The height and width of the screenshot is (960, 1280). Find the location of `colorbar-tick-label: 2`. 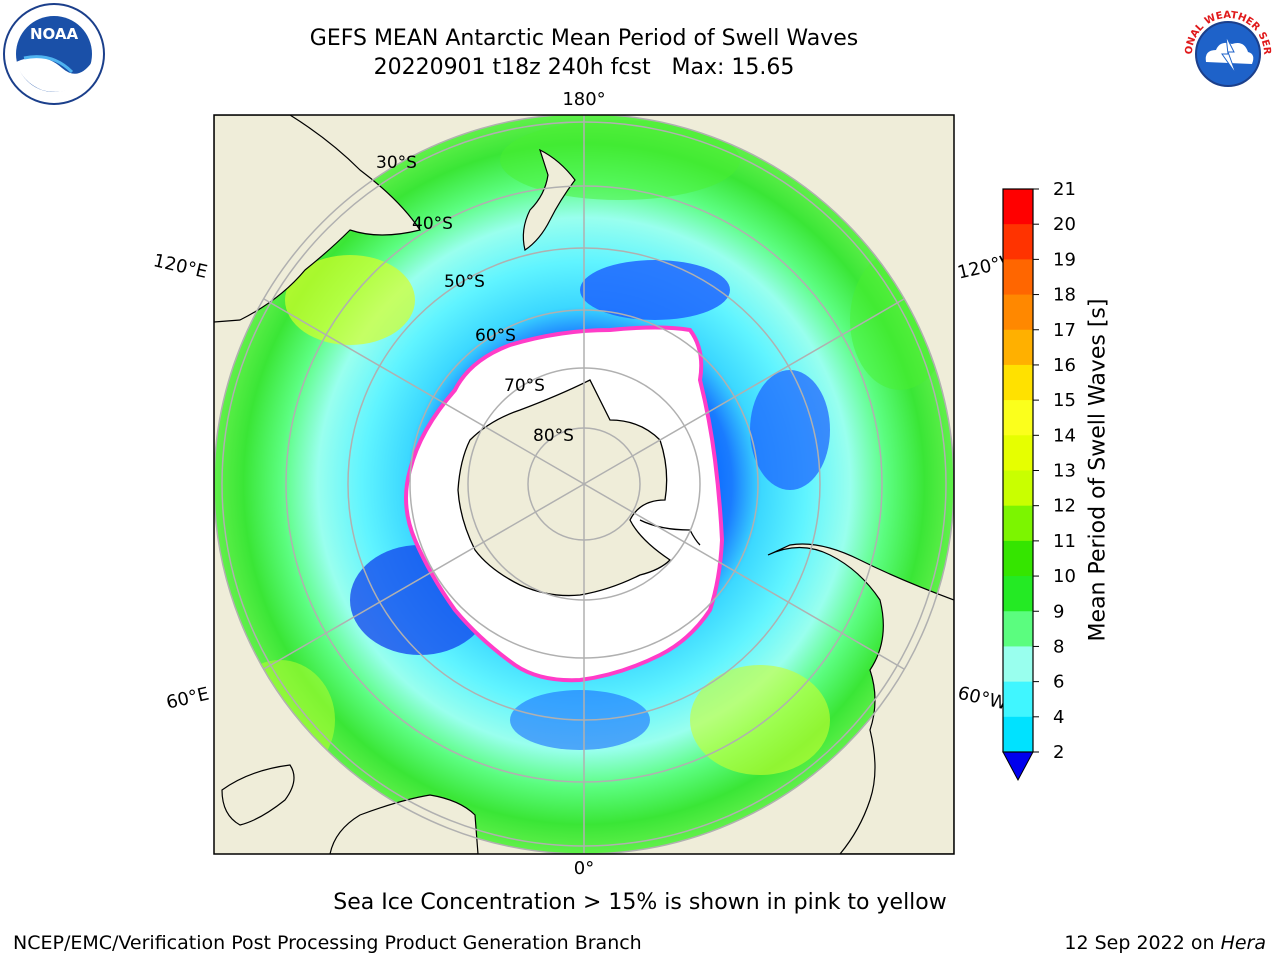

colorbar-tick-label: 2 is located at coordinates (1058, 752).